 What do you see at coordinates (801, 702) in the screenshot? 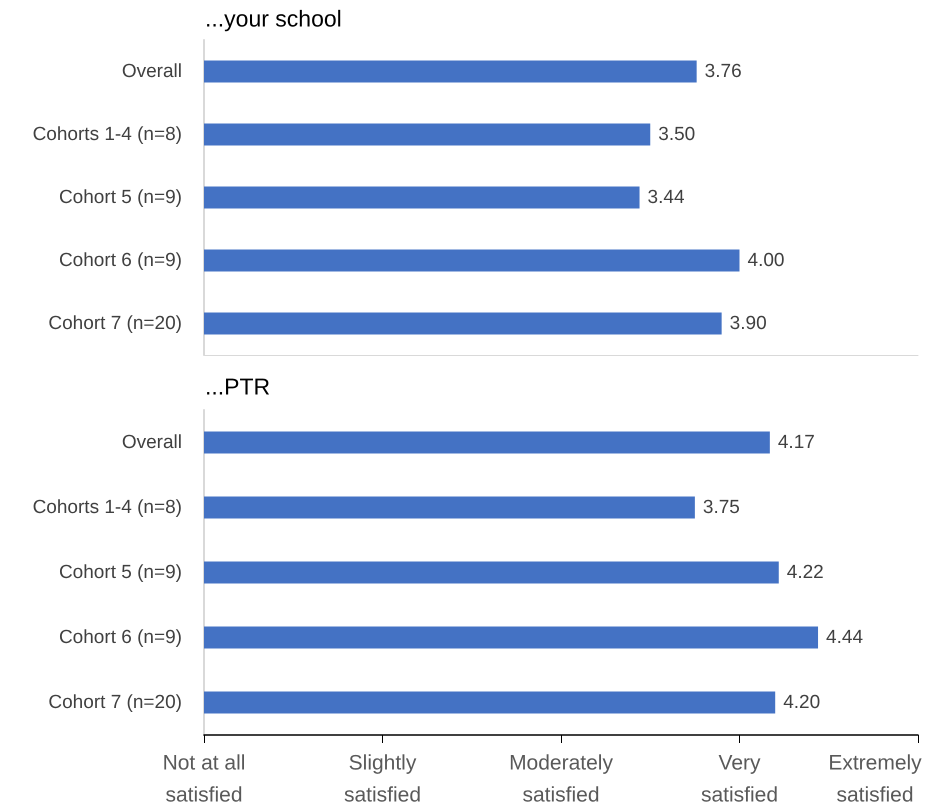
I see `data-label: 4.20` at bounding box center [801, 702].